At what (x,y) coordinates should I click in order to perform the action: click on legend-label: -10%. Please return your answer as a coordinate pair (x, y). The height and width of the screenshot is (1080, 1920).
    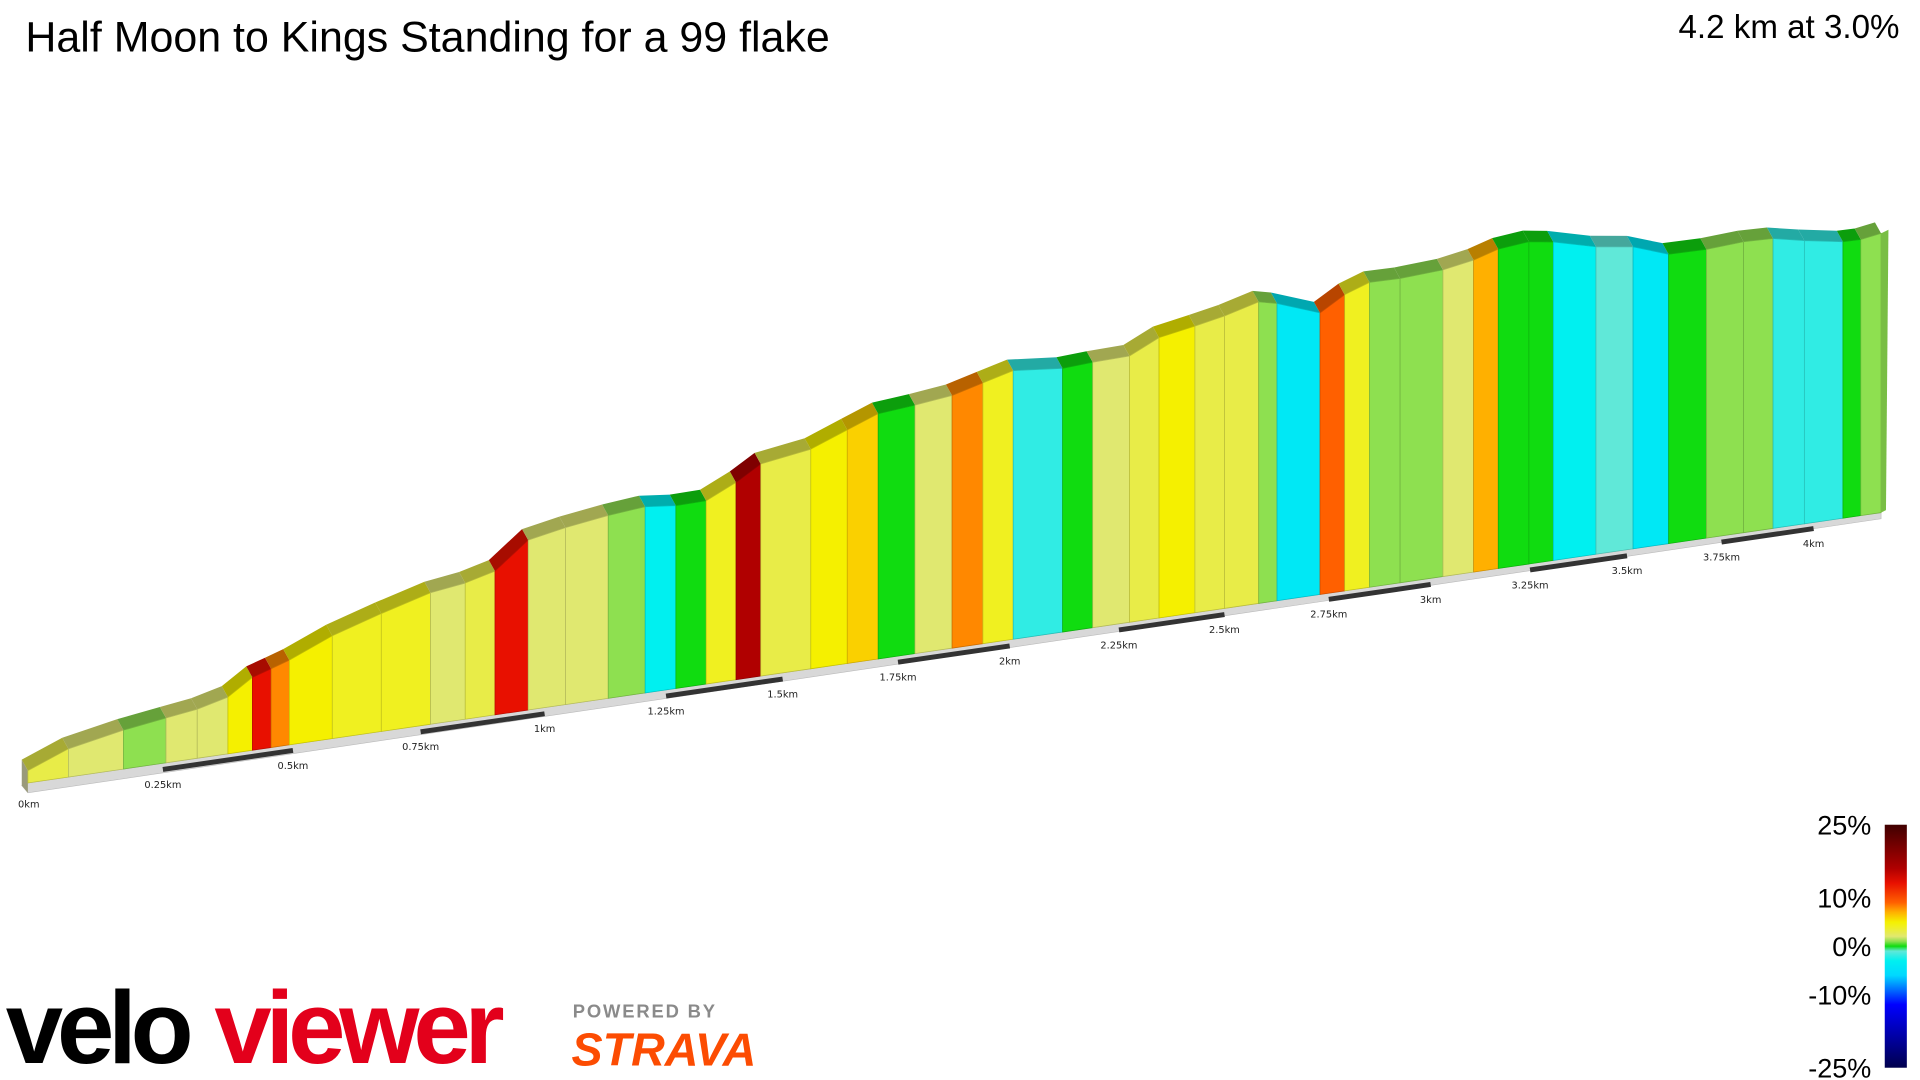
    Looking at the image, I should click on (1839, 996).